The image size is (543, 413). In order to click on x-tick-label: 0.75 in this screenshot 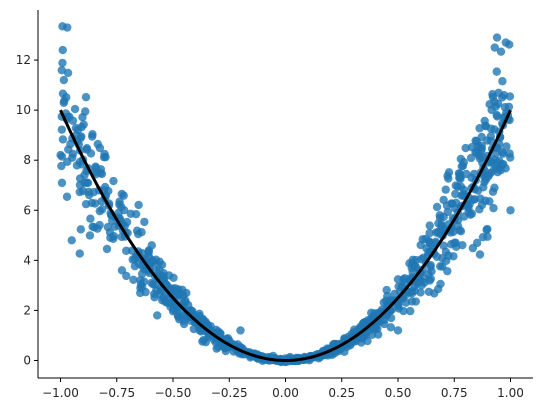, I will do `click(454, 393)`.